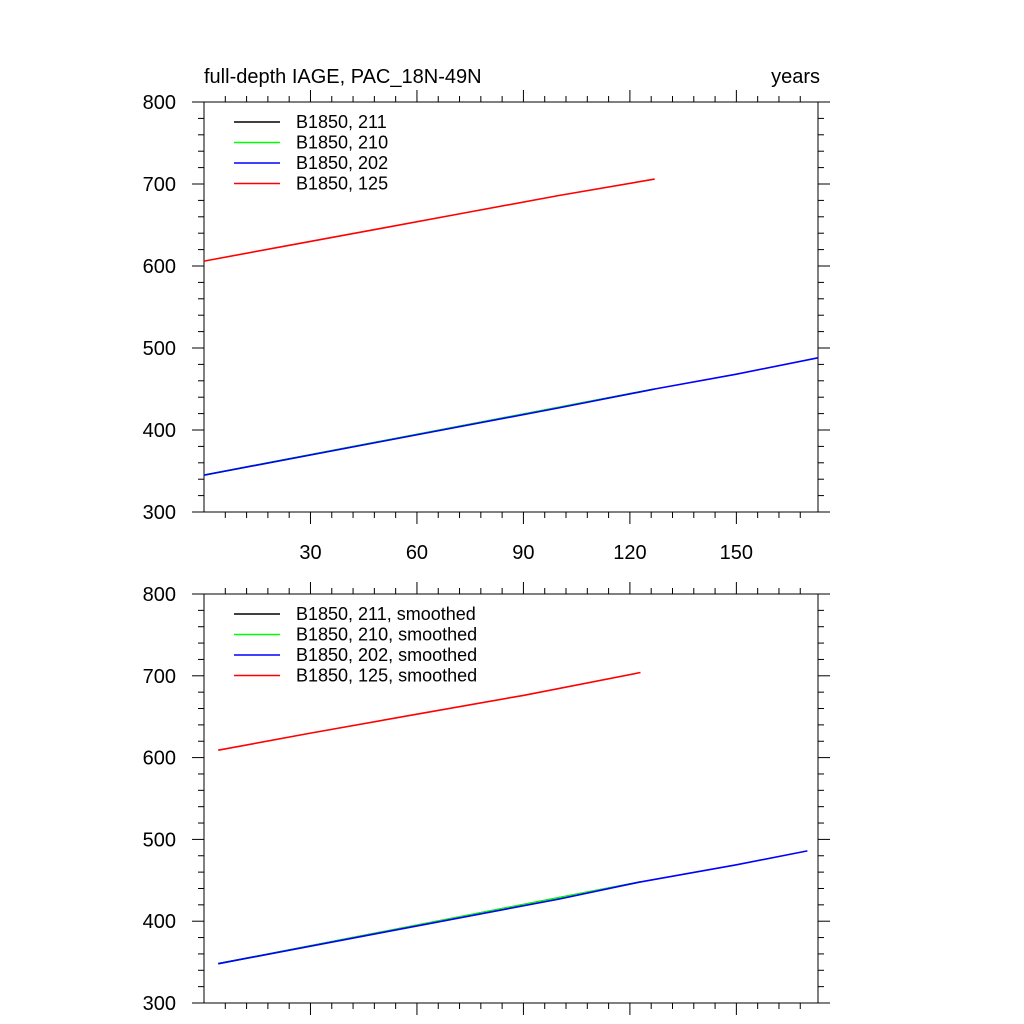 Image resolution: width=1024 pixels, height=1024 pixels. Describe the element at coordinates (341, 122) in the screenshot. I see `legend-label: B1850, 211` at that location.